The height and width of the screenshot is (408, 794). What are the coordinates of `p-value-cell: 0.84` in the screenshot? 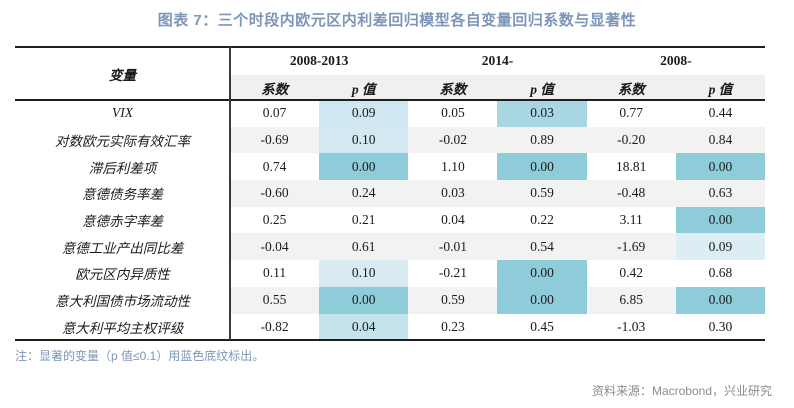 It's located at (720, 140).